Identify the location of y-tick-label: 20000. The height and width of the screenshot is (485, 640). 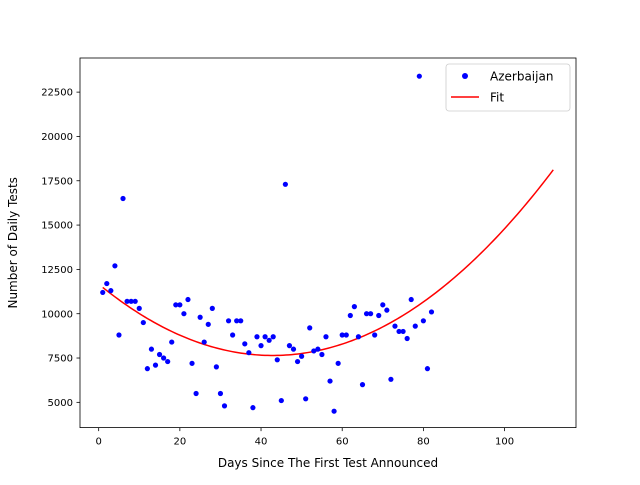
(57, 137).